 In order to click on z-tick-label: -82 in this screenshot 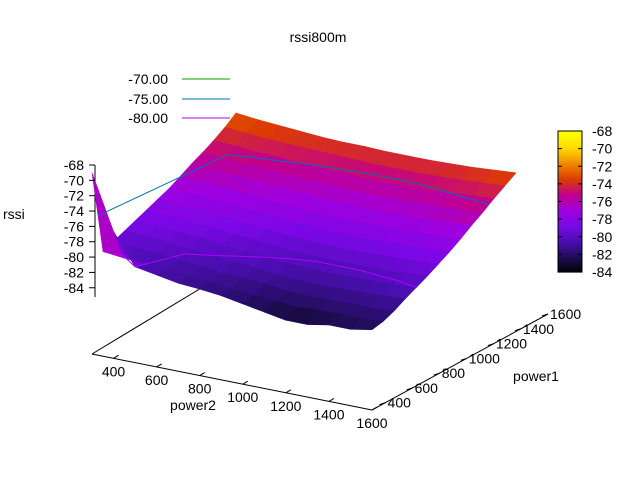, I will do `click(74, 272)`.